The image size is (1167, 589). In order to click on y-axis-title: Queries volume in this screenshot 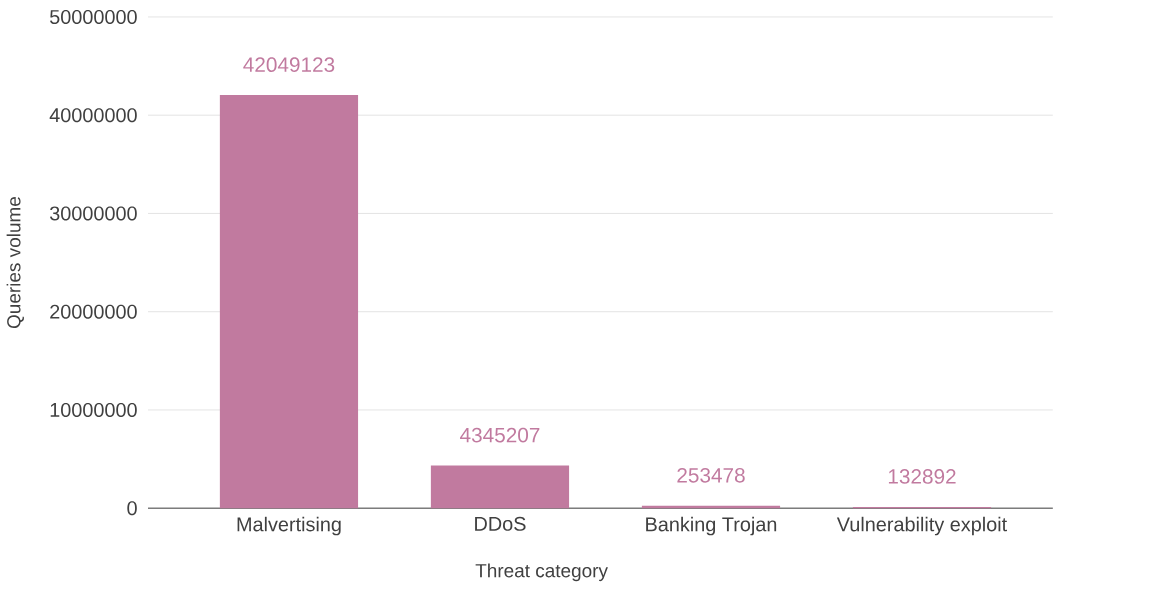, I will do `click(15, 263)`.